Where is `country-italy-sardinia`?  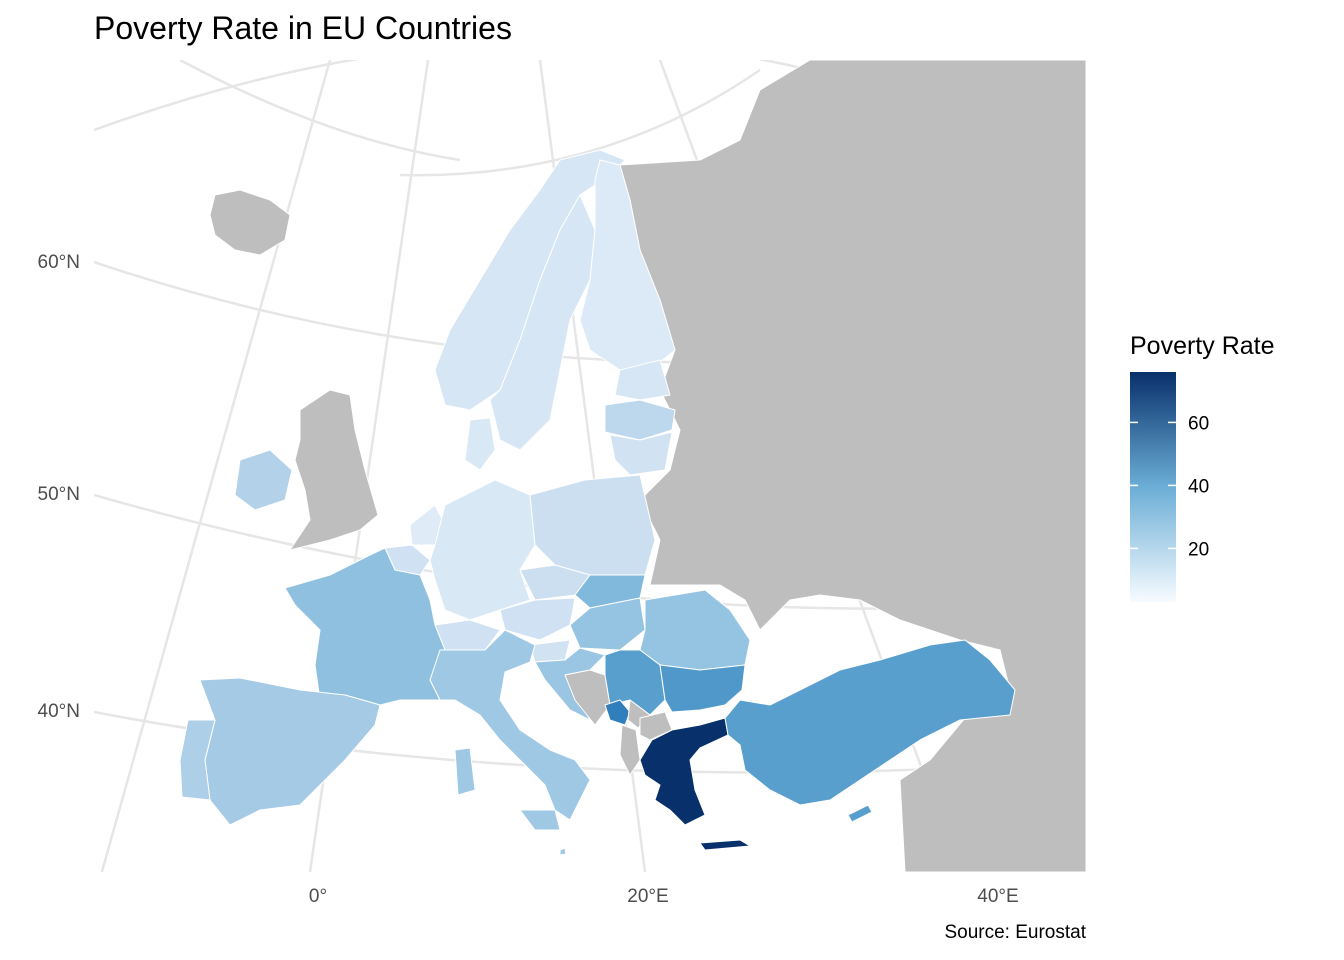 country-italy-sardinia is located at coordinates (465, 771).